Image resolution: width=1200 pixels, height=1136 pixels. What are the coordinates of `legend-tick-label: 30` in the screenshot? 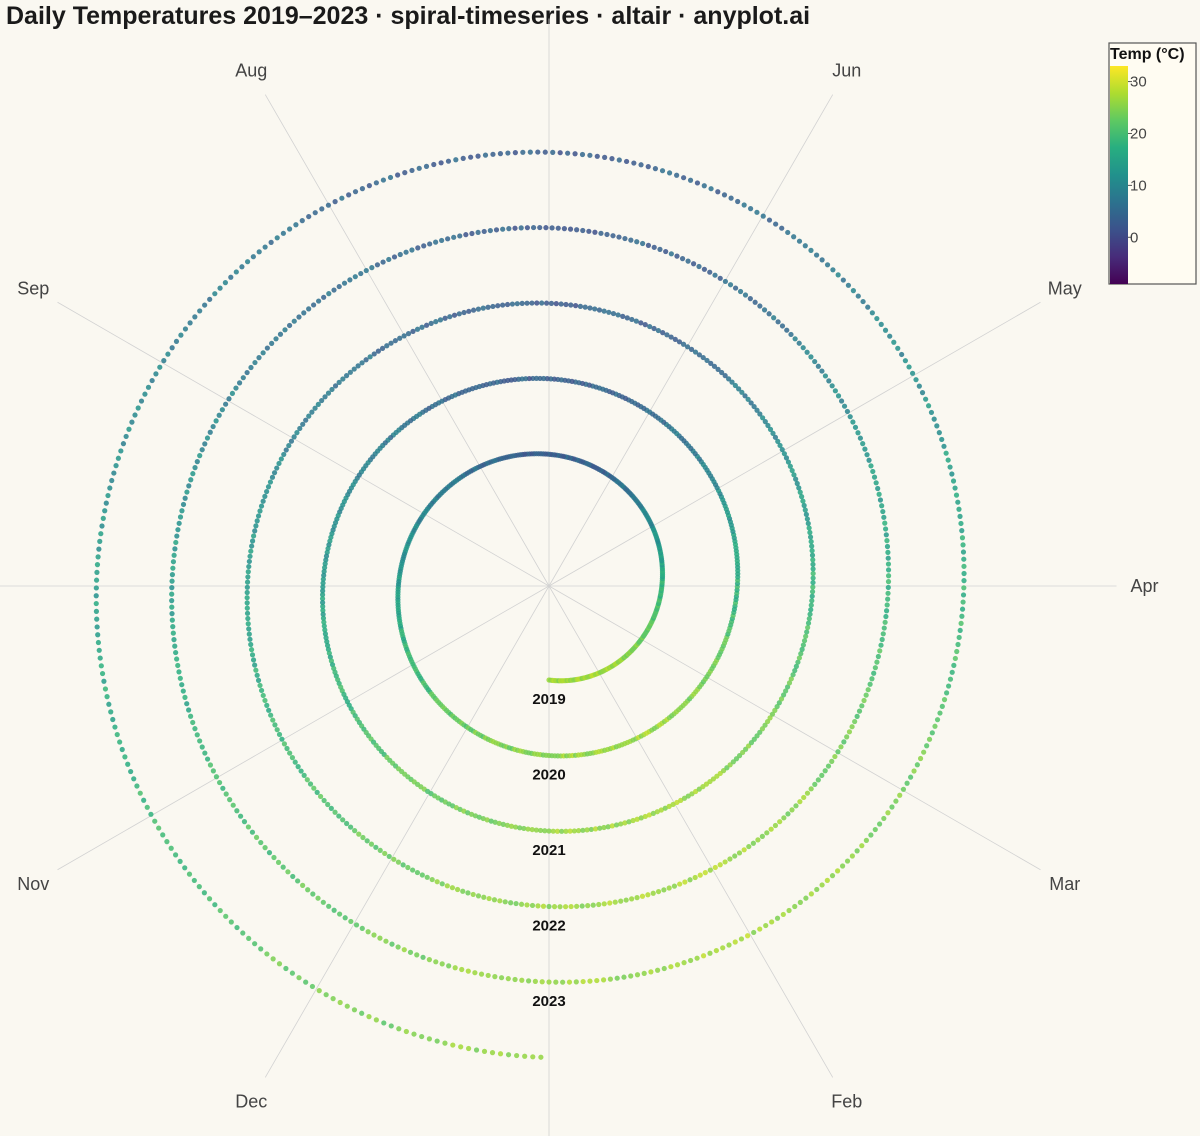 It's located at (1138, 82).